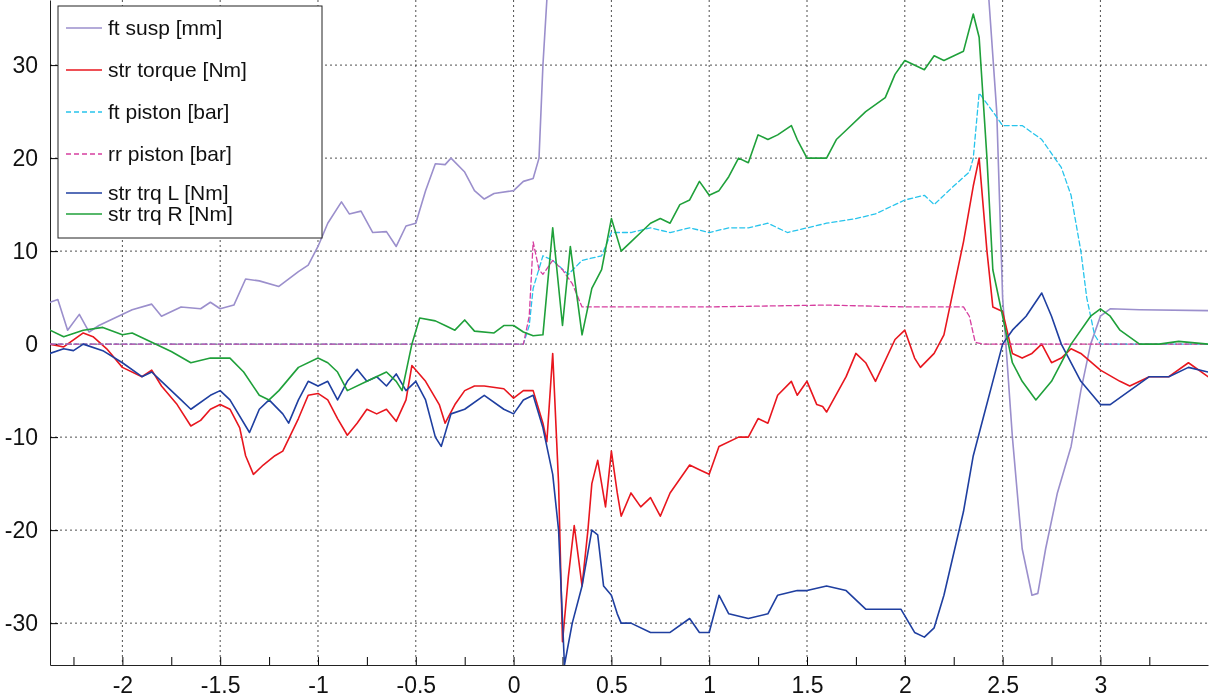 This screenshot has height=698, width=1211. I want to click on x-tick-label: 3, so click(1101, 685).